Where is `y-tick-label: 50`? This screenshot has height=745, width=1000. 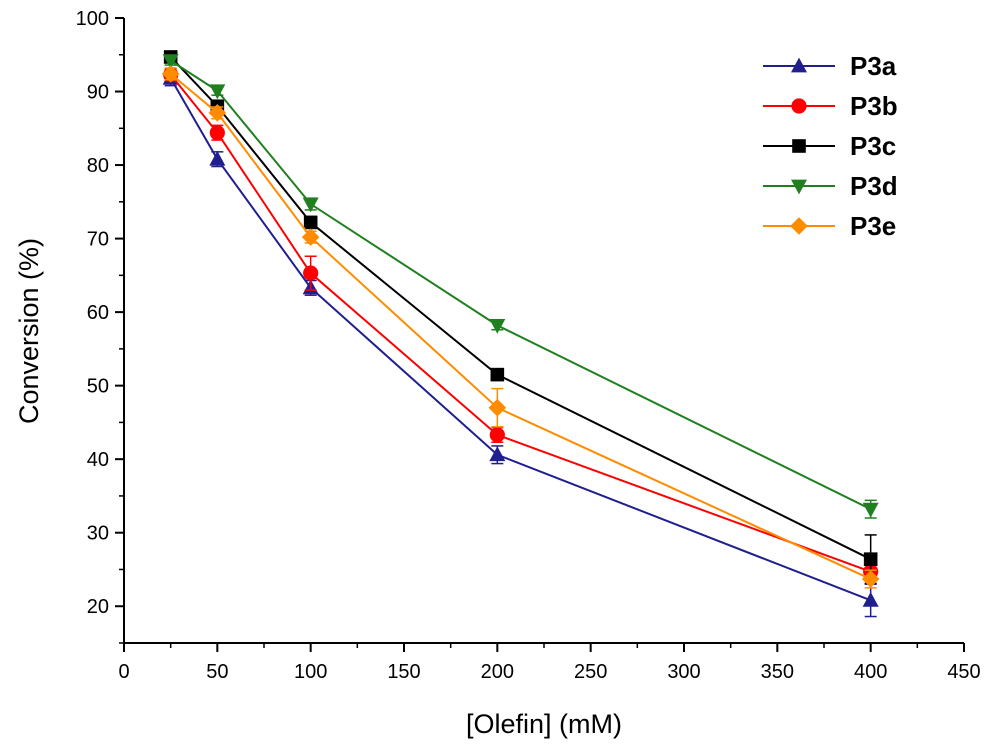 y-tick-label: 50 is located at coordinates (98, 387).